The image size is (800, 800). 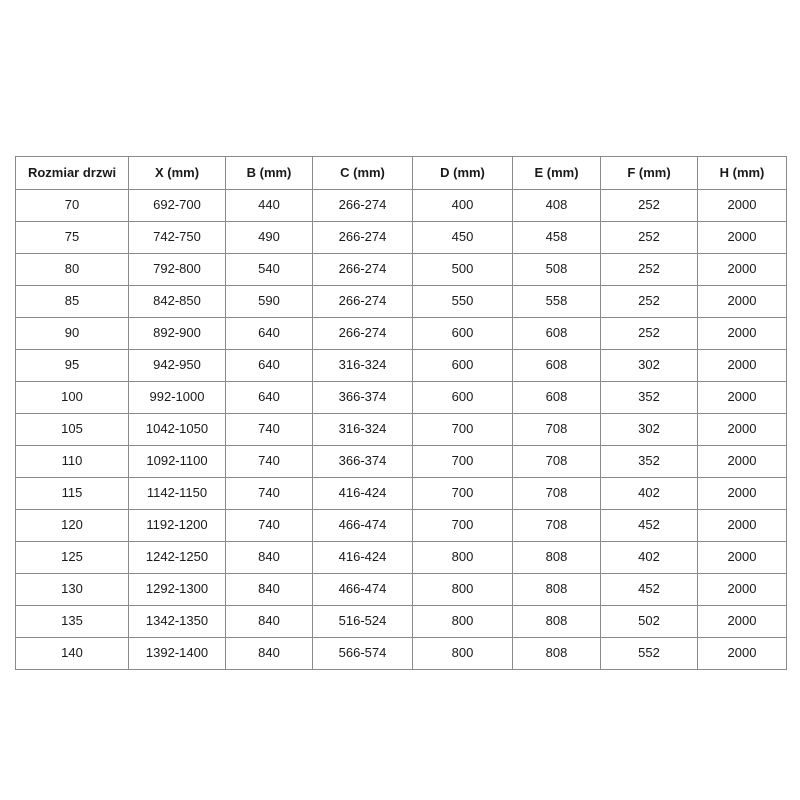 I want to click on table-row: 80 792-800 540 266-274 500 508 252 2000, so click(x=401, y=269).